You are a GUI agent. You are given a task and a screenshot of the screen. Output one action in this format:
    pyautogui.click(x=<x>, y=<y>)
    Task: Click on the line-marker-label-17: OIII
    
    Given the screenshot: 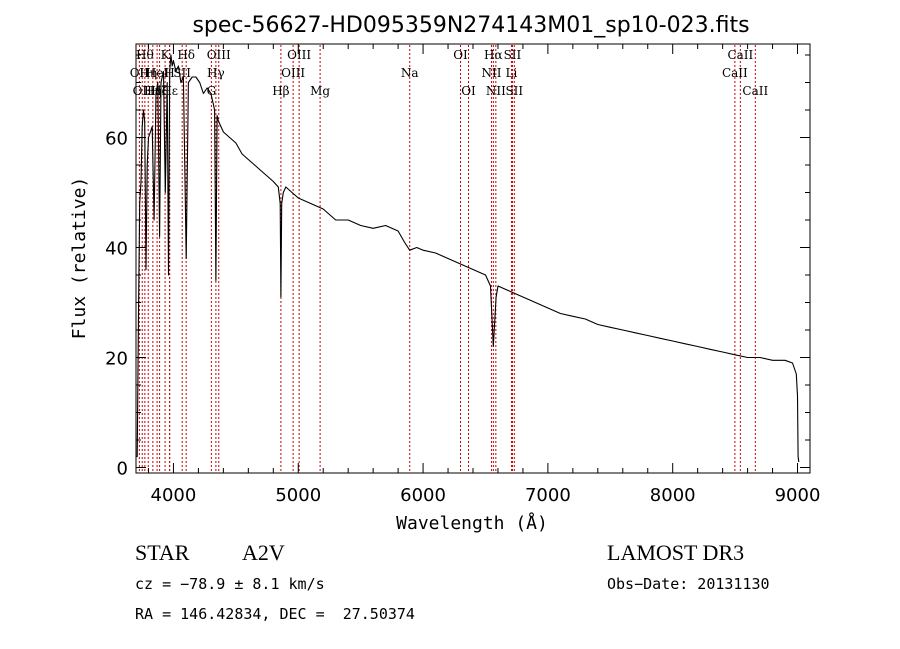 What is the action you would take?
    pyautogui.click(x=299, y=55)
    